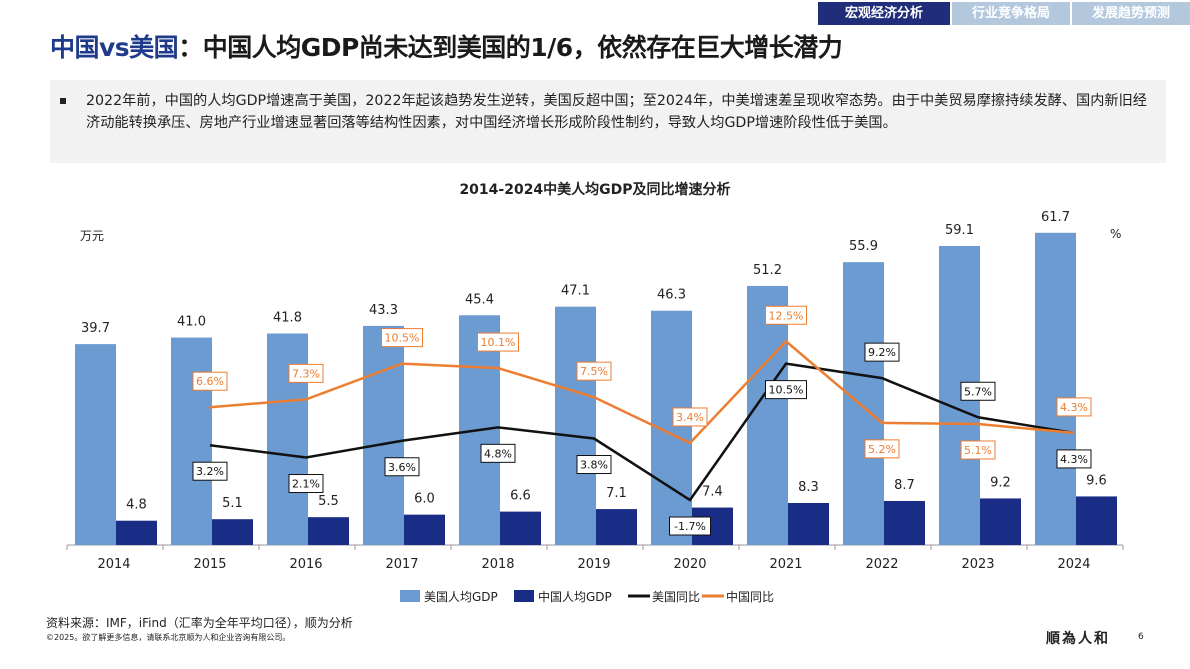 The image size is (1190, 669). Describe the element at coordinates (328, 501) in the screenshot. I see `bar-data-label: 5.5` at that location.